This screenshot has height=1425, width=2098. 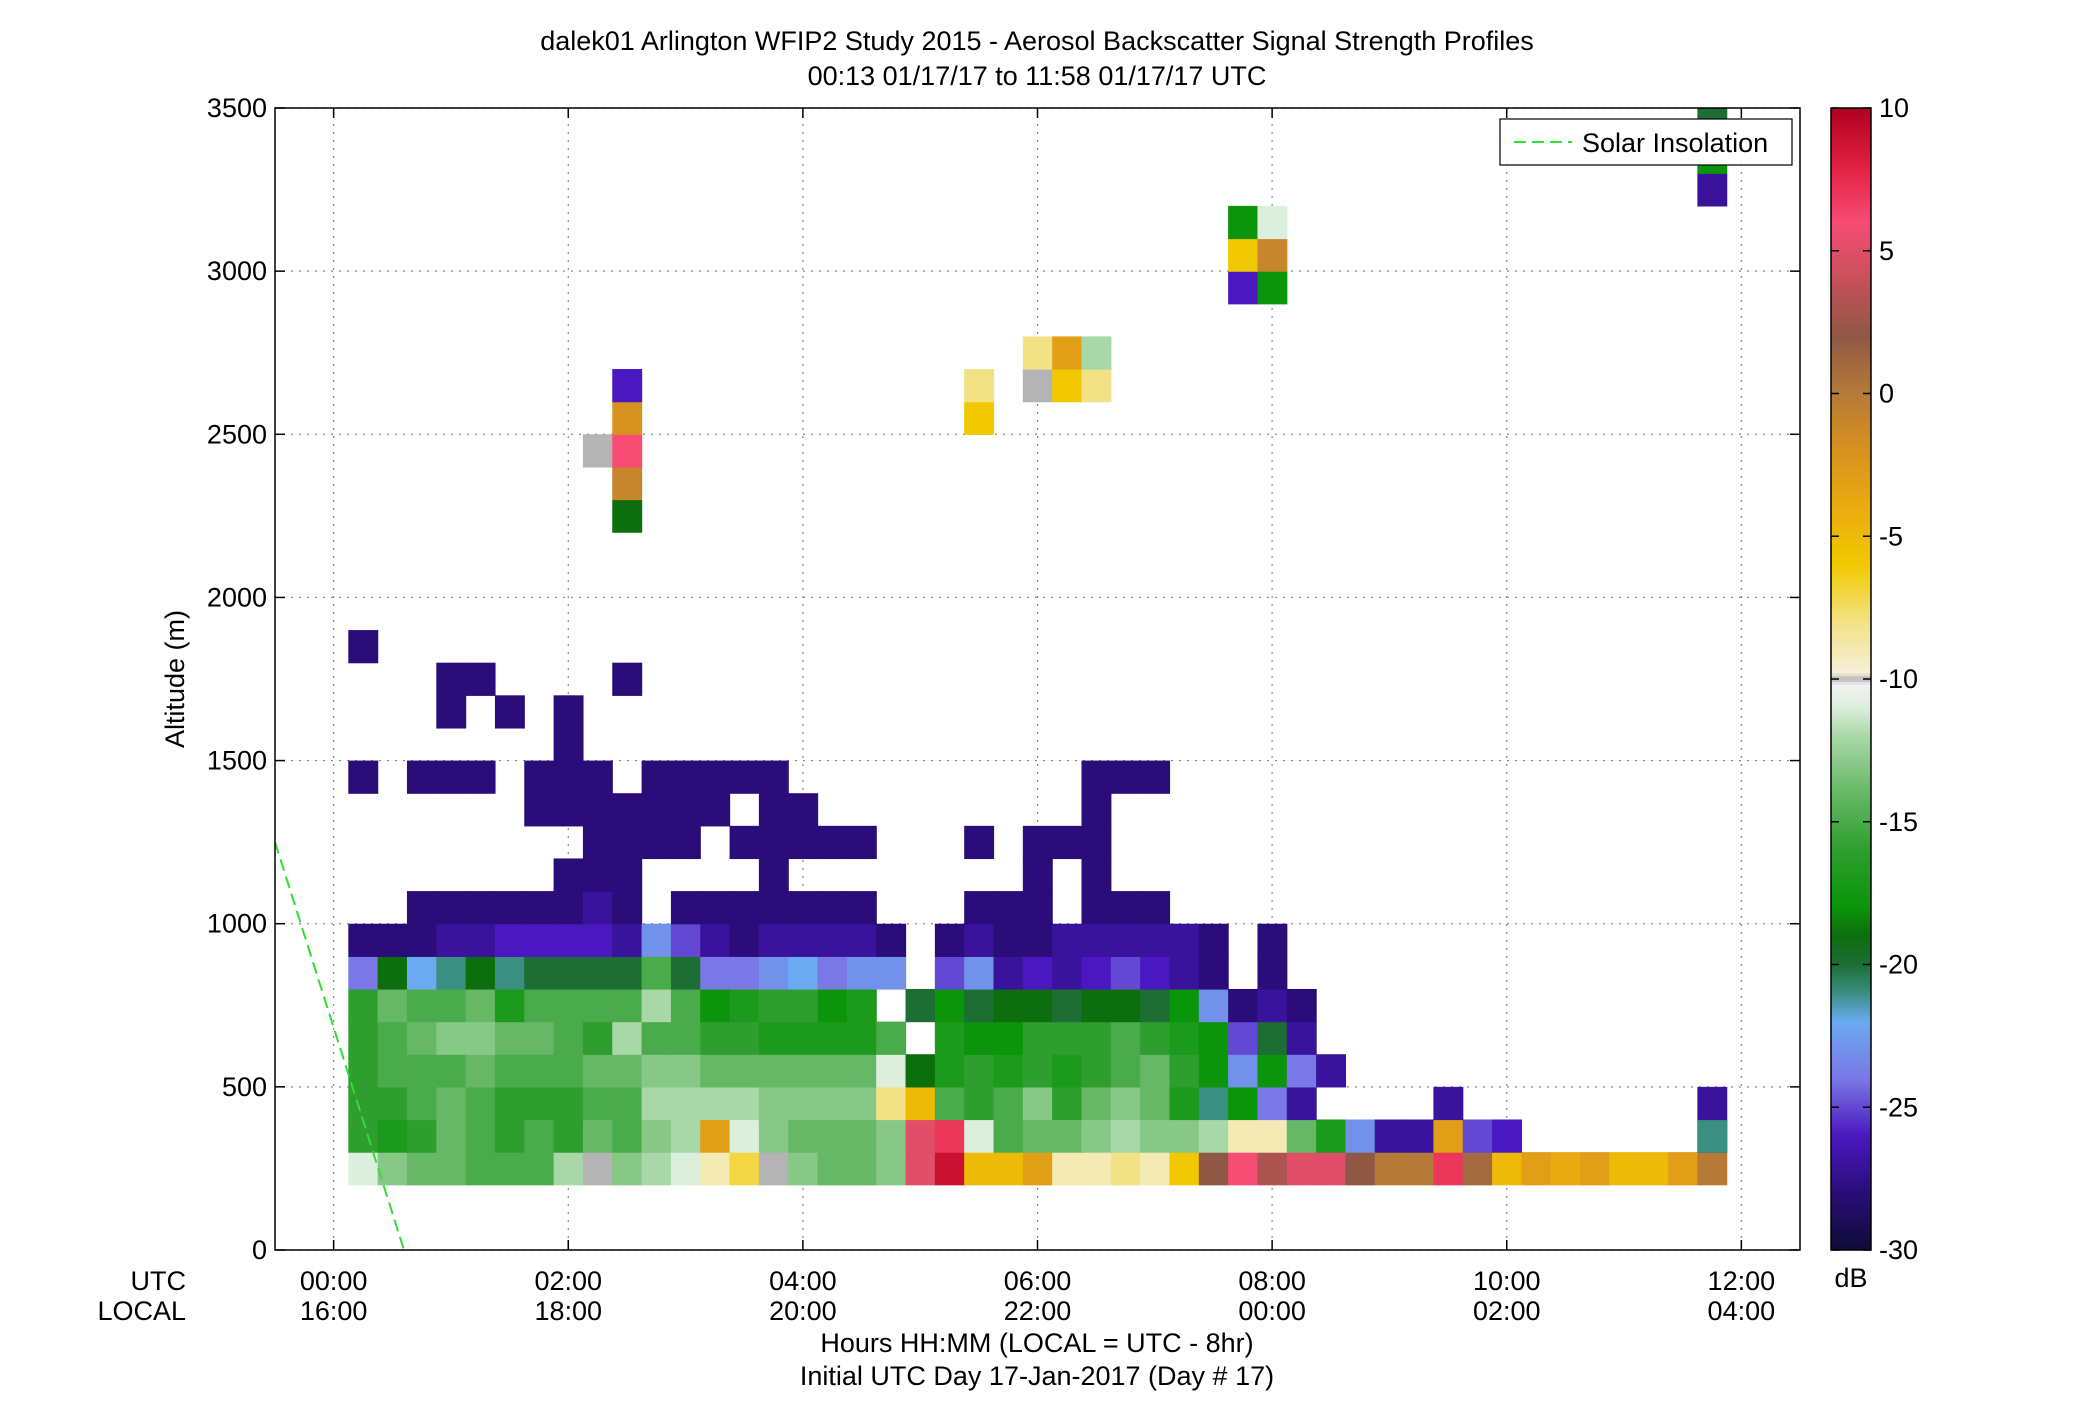 What do you see at coordinates (237, 434) in the screenshot?
I see `y-tick-label: 2500` at bounding box center [237, 434].